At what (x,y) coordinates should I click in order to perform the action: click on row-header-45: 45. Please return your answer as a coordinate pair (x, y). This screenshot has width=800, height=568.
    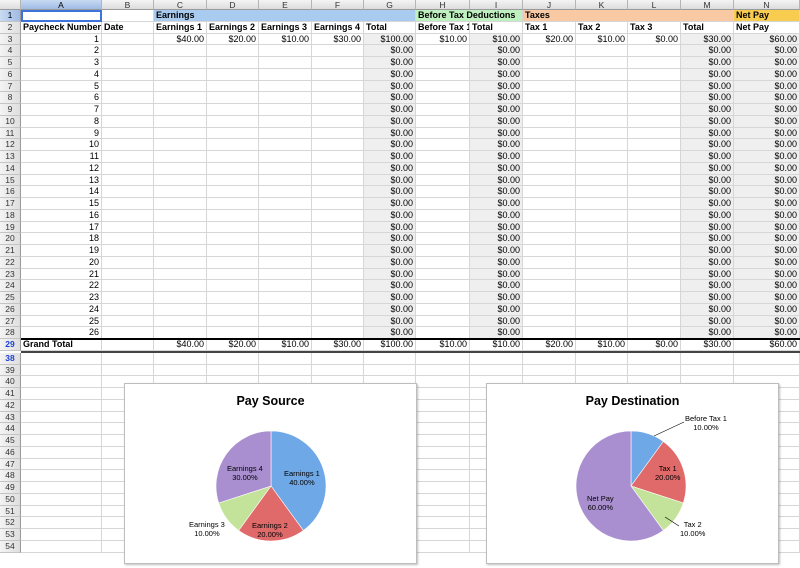
    Looking at the image, I should click on (10, 441).